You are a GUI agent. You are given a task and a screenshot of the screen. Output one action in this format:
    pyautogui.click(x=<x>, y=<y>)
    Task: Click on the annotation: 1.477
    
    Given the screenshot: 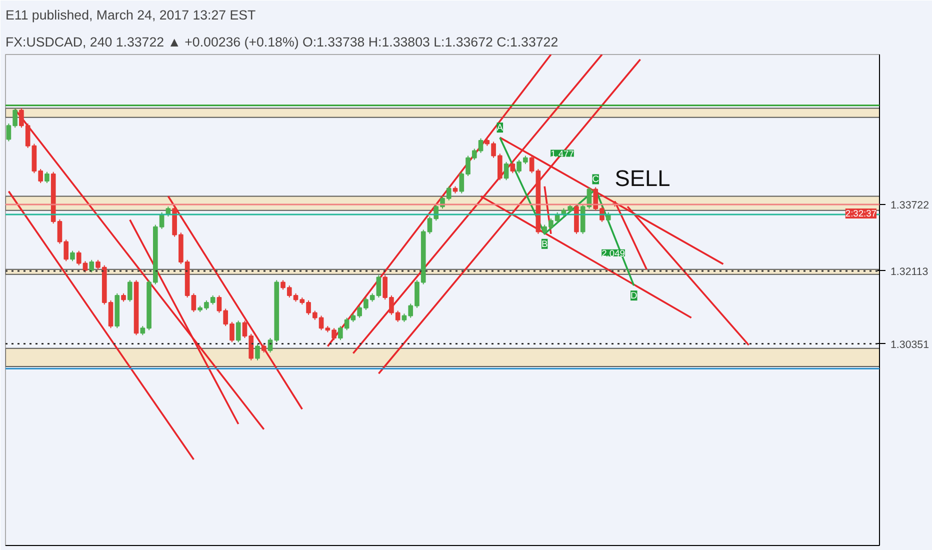 What is the action you would take?
    pyautogui.click(x=562, y=153)
    